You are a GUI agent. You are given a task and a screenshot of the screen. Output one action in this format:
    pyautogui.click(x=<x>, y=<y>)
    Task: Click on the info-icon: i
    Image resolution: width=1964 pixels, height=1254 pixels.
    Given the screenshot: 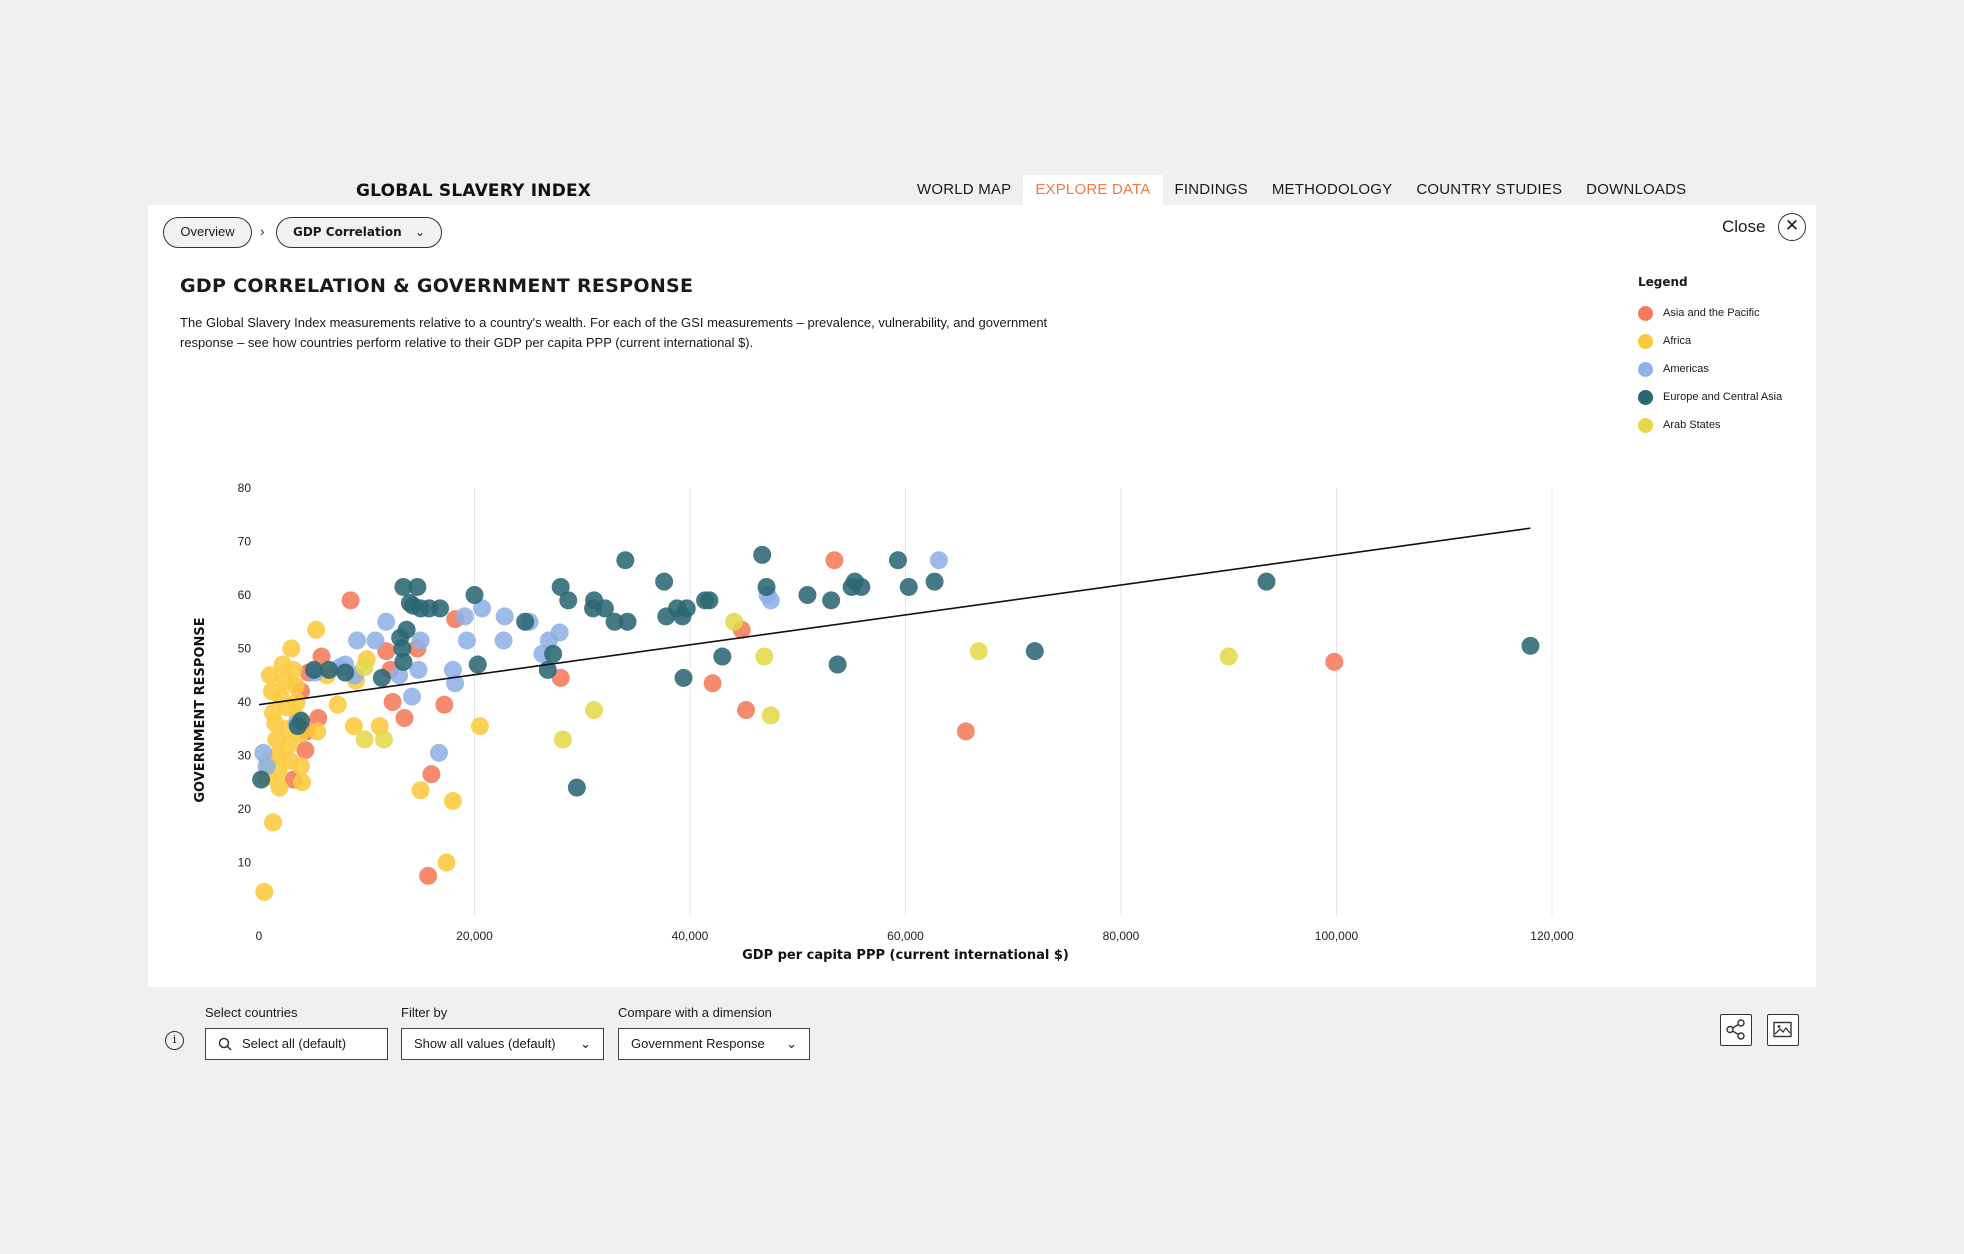 What is the action you would take?
    pyautogui.click(x=174, y=1040)
    